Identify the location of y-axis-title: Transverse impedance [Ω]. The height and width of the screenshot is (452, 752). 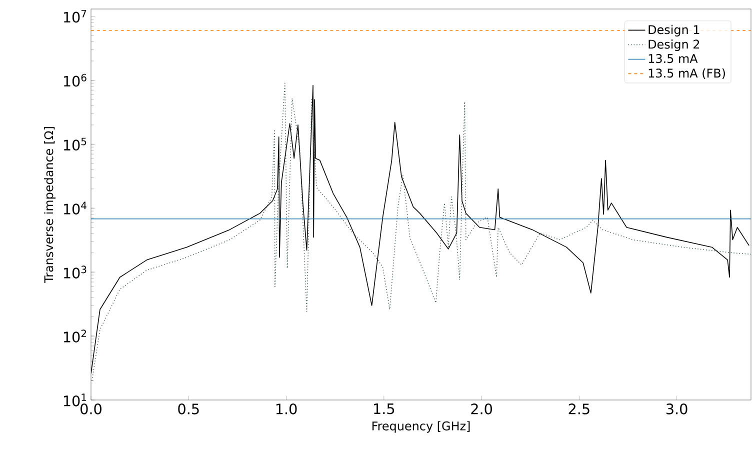
(50, 205).